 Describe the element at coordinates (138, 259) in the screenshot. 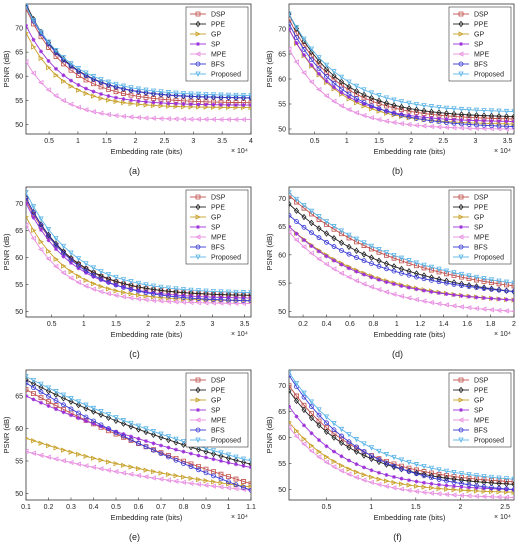

I see `series-line-gp` at that location.